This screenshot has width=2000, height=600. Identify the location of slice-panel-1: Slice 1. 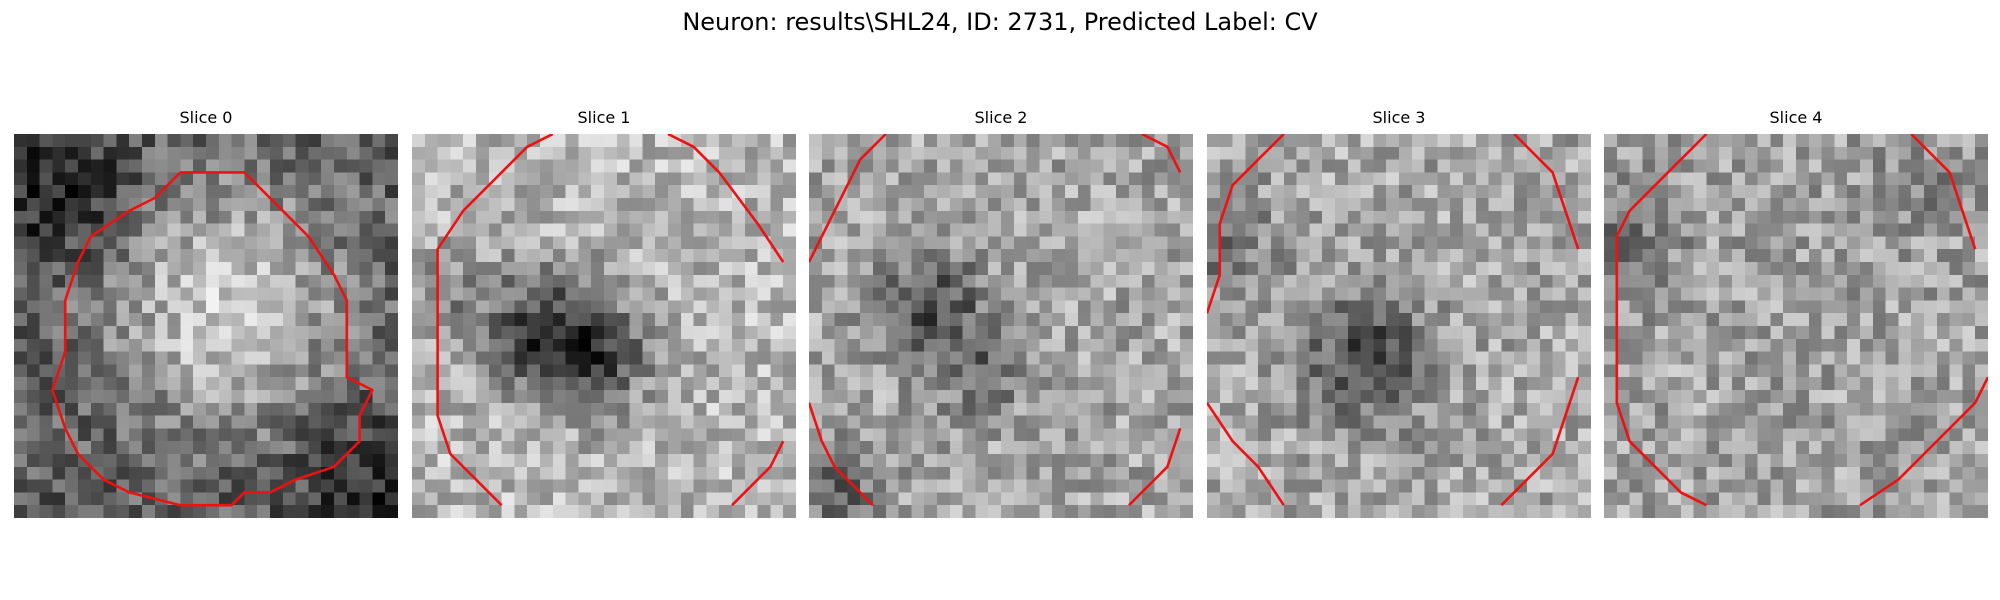
(604, 313).